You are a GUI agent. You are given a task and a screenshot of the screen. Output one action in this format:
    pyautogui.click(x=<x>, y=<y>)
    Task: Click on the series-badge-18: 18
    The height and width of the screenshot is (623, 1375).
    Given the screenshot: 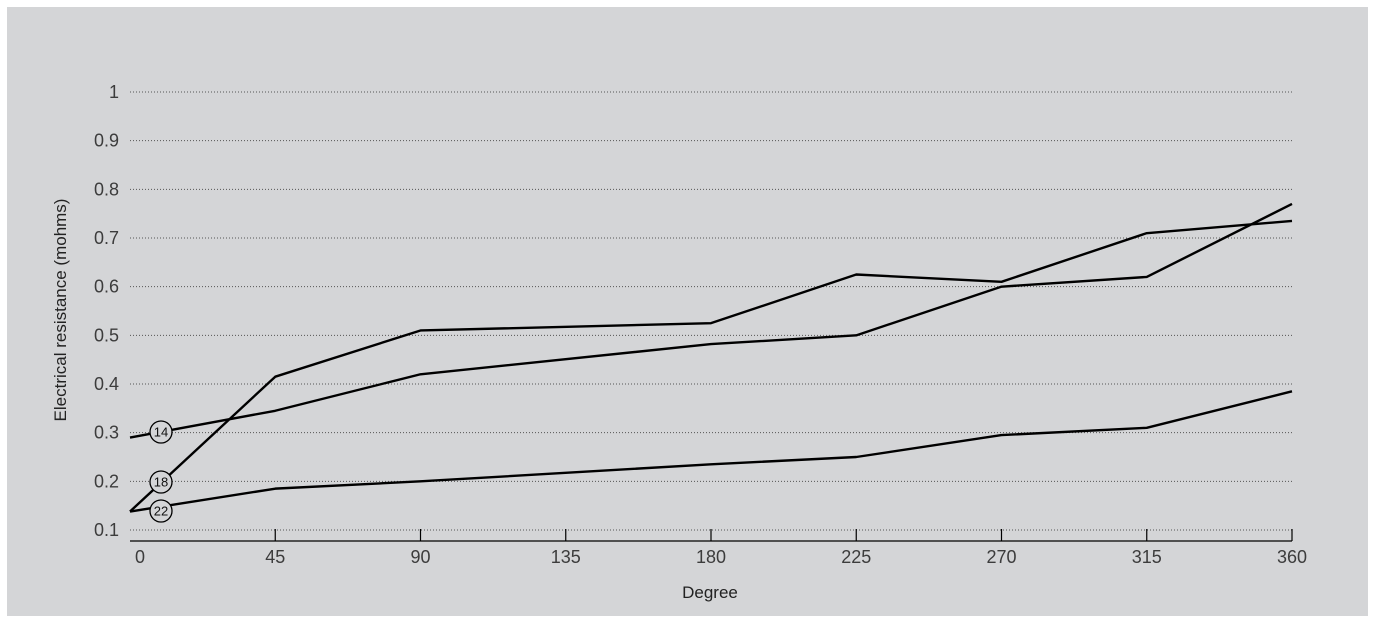 What is the action you would take?
    pyautogui.click(x=161, y=482)
    